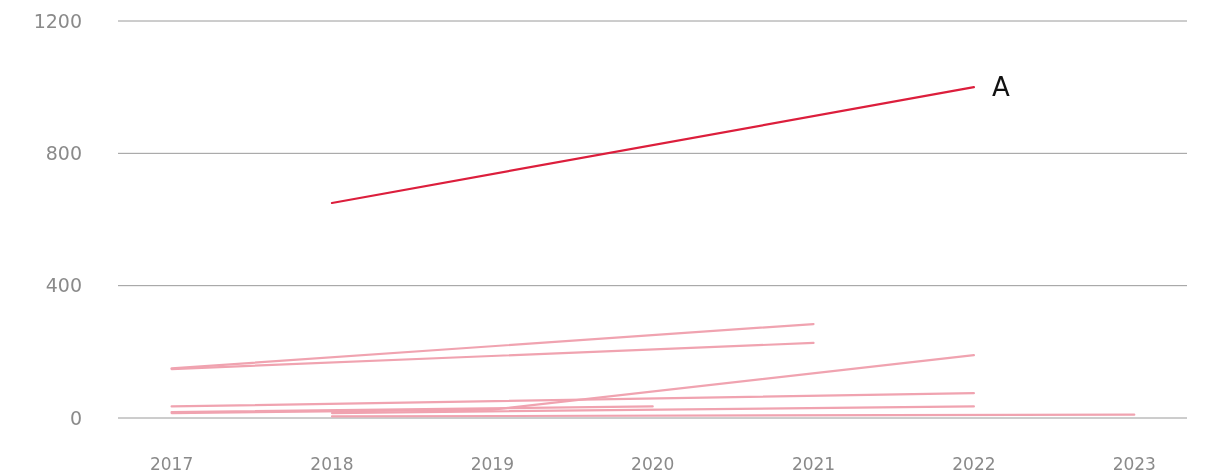 The width and height of the screenshot is (1217, 476). Describe the element at coordinates (75, 417) in the screenshot. I see `y-tick-label: 0` at that location.